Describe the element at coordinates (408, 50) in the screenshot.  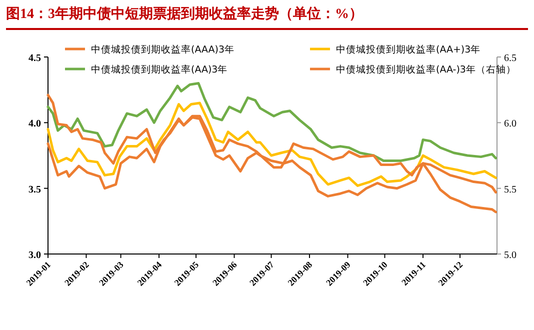
I see `legend-label: 中债城投债到期收益率(AA+)3年` at that location.